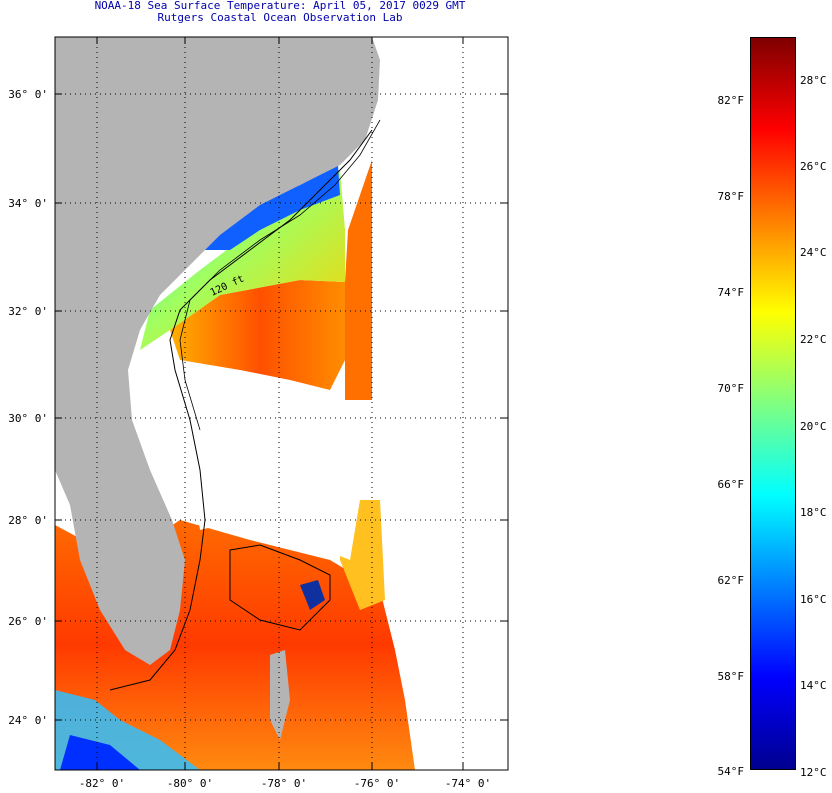 The width and height of the screenshot is (832, 793). Describe the element at coordinates (100, 752) in the screenshot. I see `sst-cool-patch-sw2` at that location.